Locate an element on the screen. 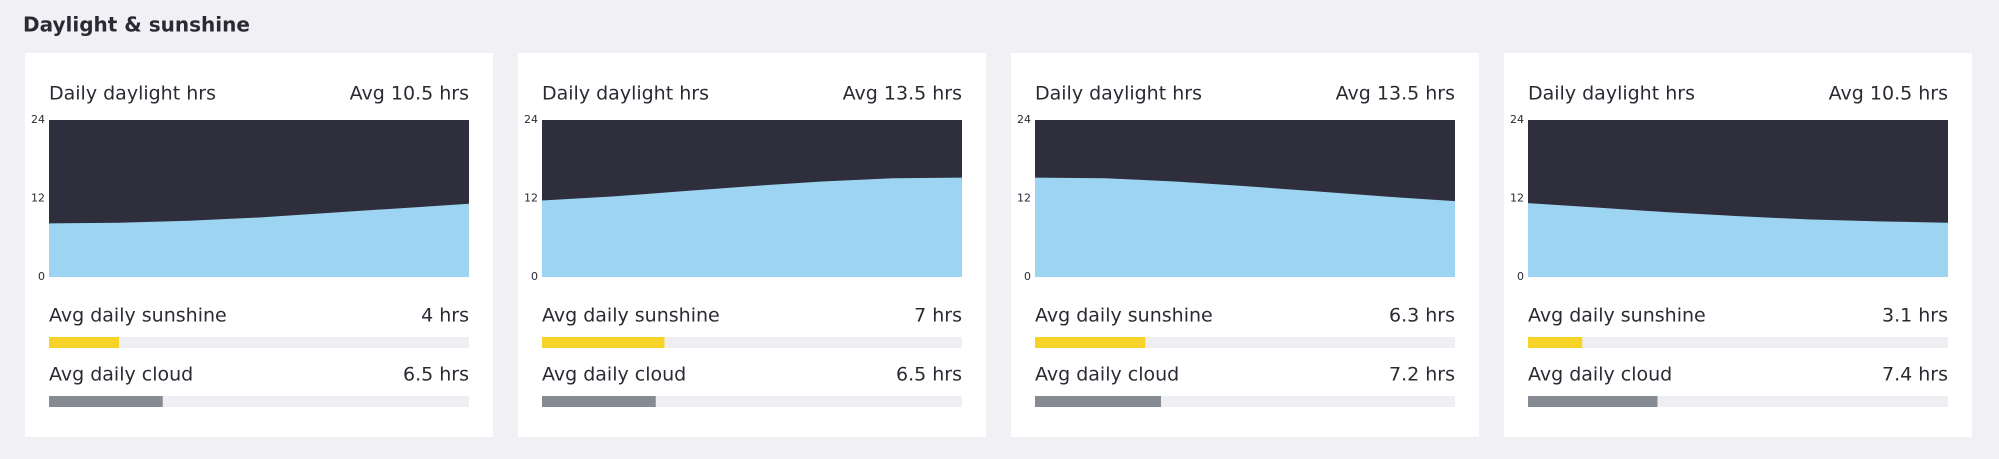 This screenshot has height=459, width=1999. meter-value: 6.3 hrs is located at coordinates (1422, 316).